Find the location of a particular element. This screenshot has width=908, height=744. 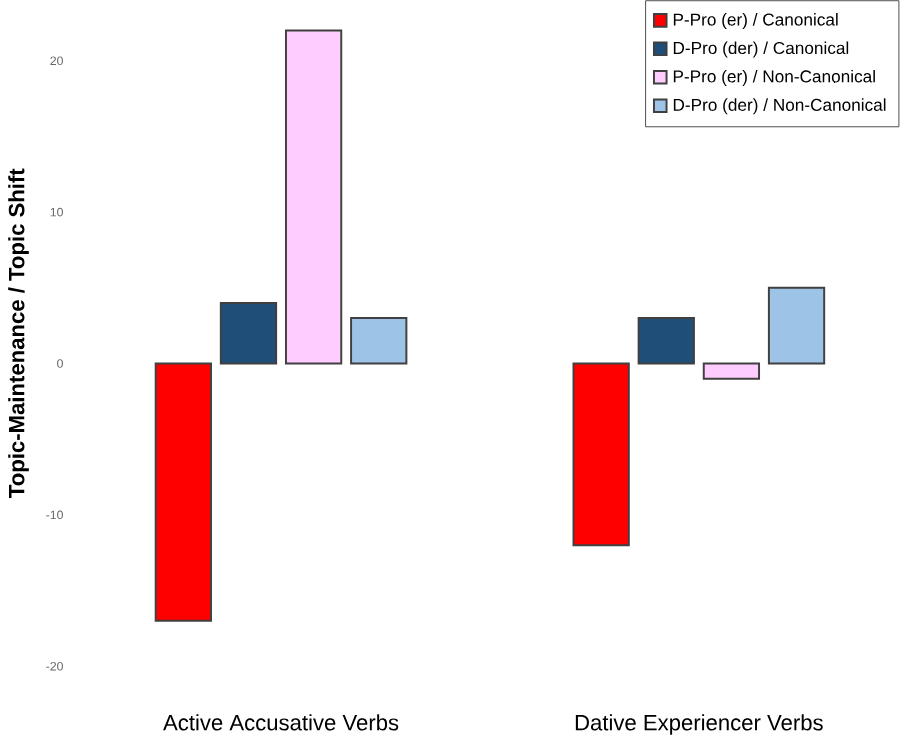

legend-label: P-Pro (er) / Non-Canonical is located at coordinates (774, 78).